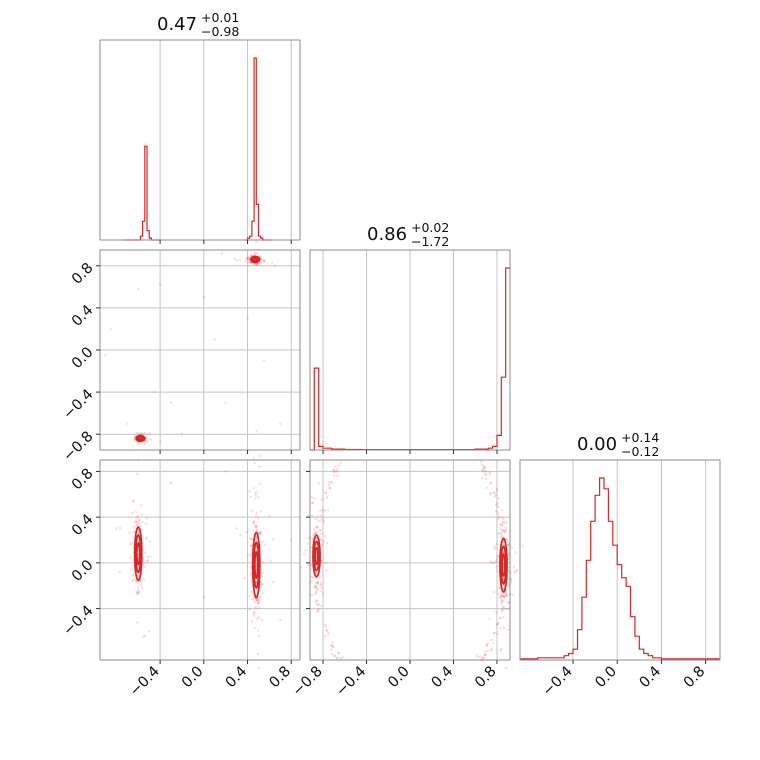  What do you see at coordinates (83, 480) in the screenshot?
I see `scatter-3-1-ytick-label-0: 0.8` at bounding box center [83, 480].